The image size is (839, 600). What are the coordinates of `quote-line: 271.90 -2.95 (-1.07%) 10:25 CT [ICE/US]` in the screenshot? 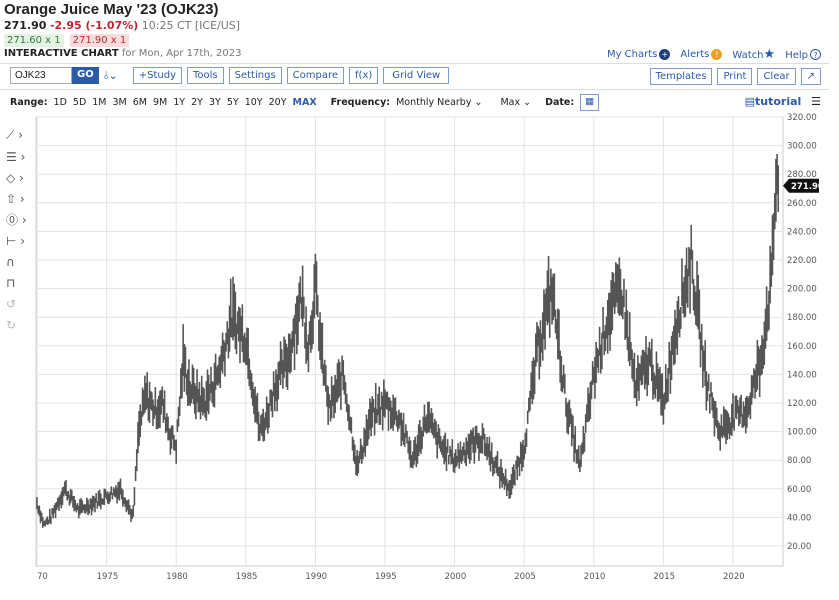 It's located at (122, 25).